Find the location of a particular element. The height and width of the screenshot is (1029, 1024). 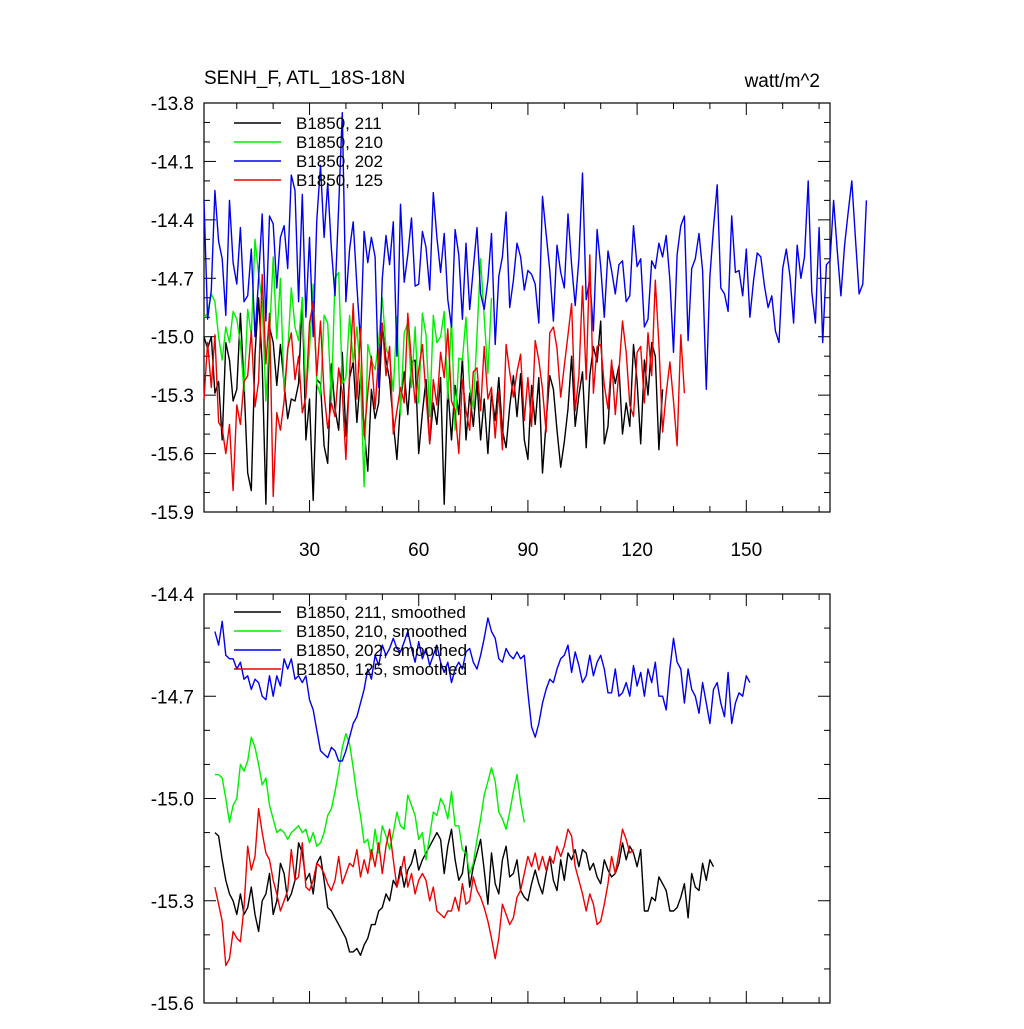

x-tick-label: 60 is located at coordinates (418, 550).